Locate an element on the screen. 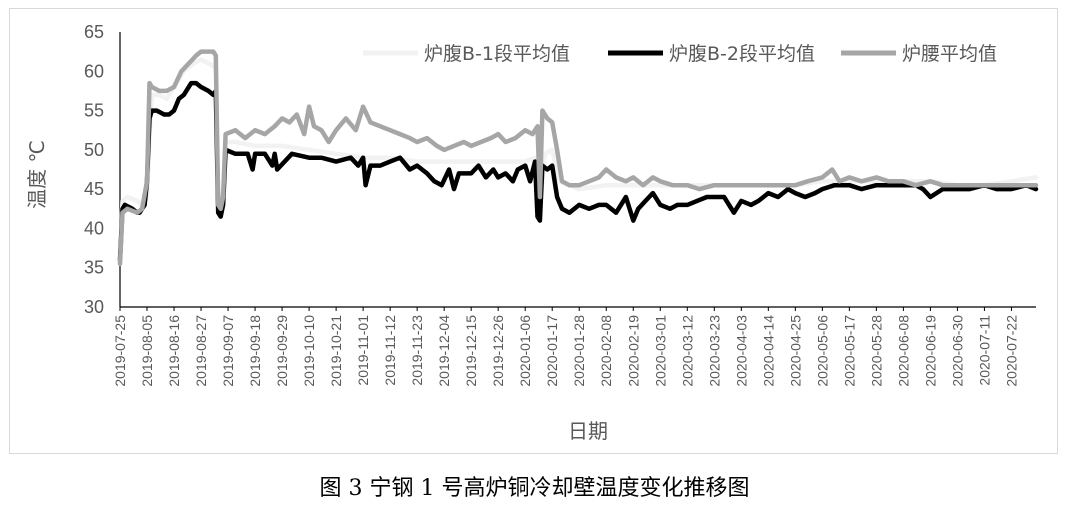 The width and height of the screenshot is (1069, 507). x-tick-label: 2019-07-25 is located at coordinates (120, 351).